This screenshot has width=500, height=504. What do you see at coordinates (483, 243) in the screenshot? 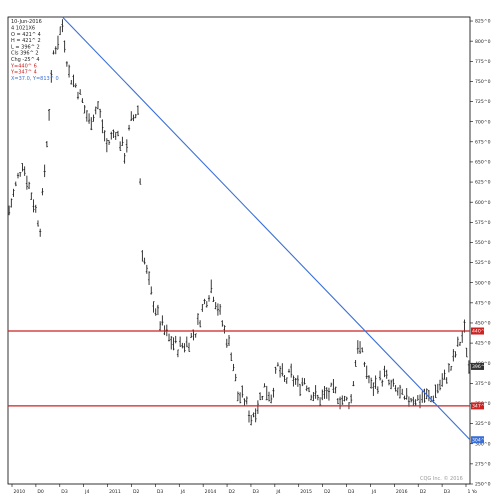
I see `y-tick-label: 550^0` at bounding box center [483, 243].